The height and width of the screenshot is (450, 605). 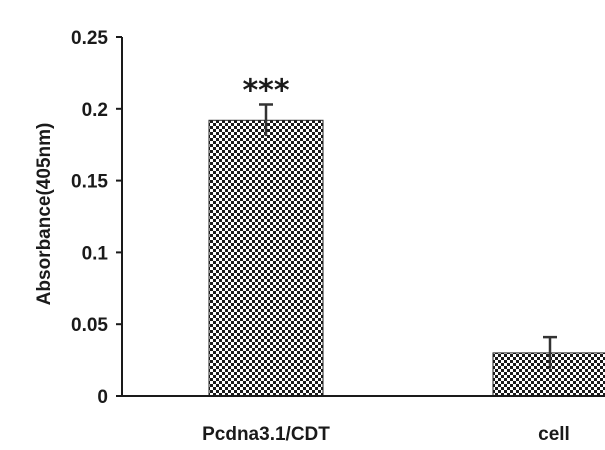 I want to click on y-tick-label: 0.05, so click(x=89, y=325).